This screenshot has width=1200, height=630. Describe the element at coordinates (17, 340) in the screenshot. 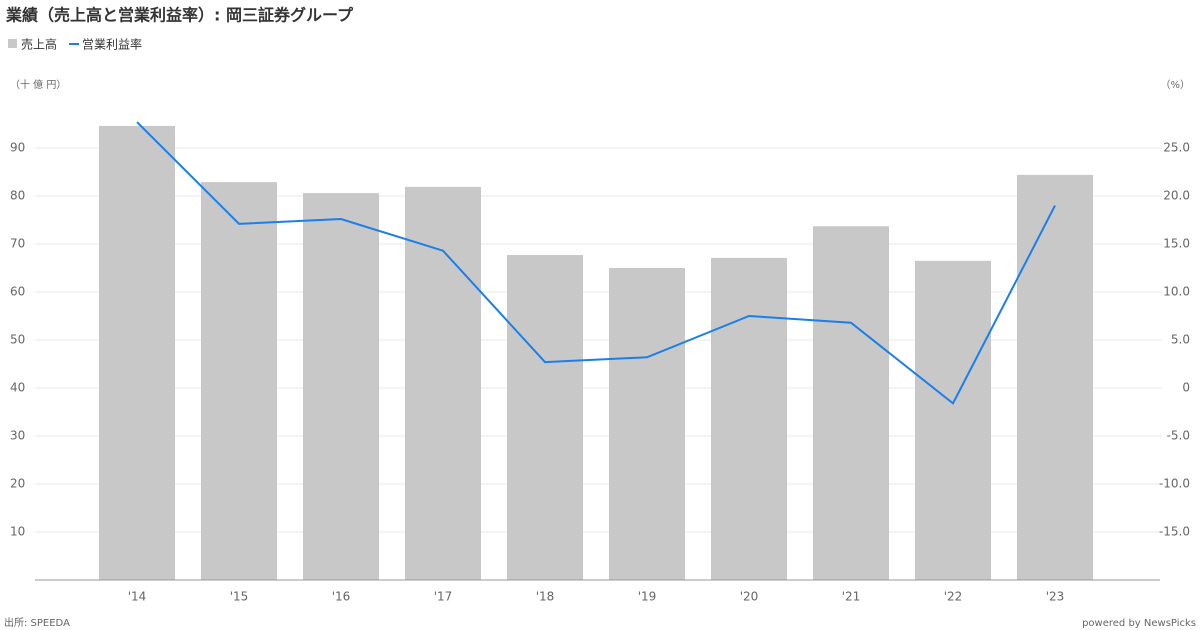

I see `y-tick-label: 50` at that location.